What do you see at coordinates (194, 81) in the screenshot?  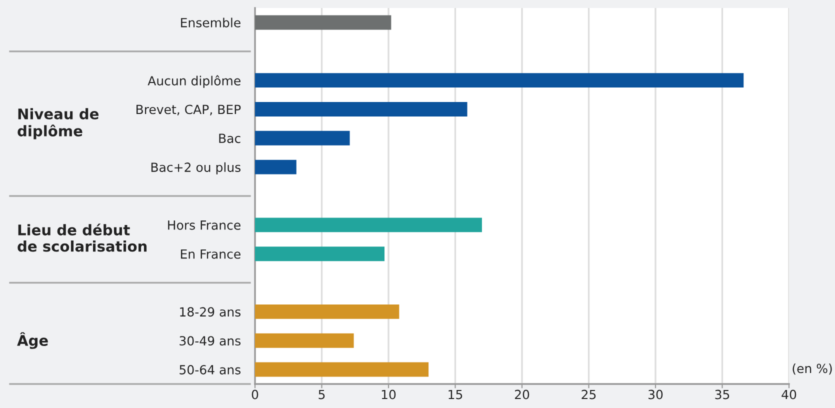 I see `y-tick-label: Aucun diplôme` at bounding box center [194, 81].